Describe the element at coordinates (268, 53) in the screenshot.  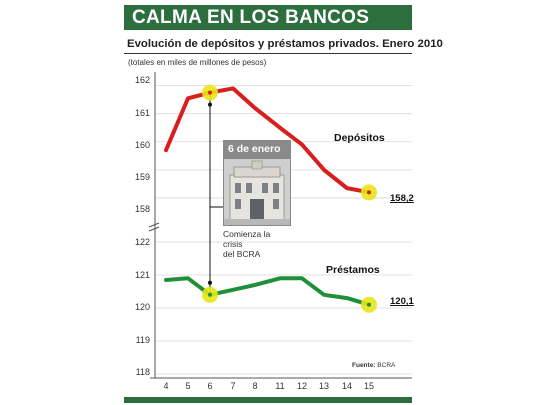
I see `subtitle-underline` at that location.